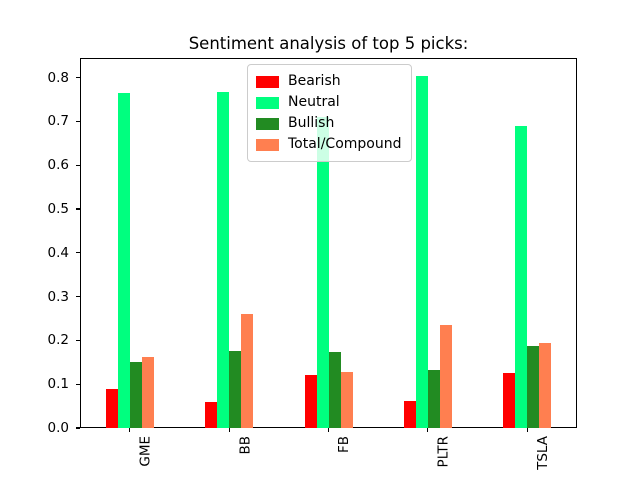 The height and width of the screenshot is (480, 640). What do you see at coordinates (267, 102) in the screenshot?
I see `legend-patch-neutral` at bounding box center [267, 102].